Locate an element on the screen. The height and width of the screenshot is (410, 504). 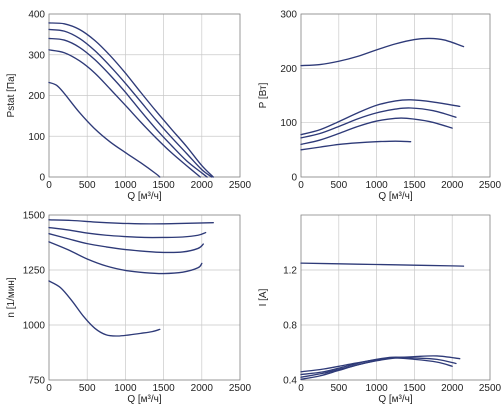
y-axis-label: I [A] is located at coordinates (263, 297).